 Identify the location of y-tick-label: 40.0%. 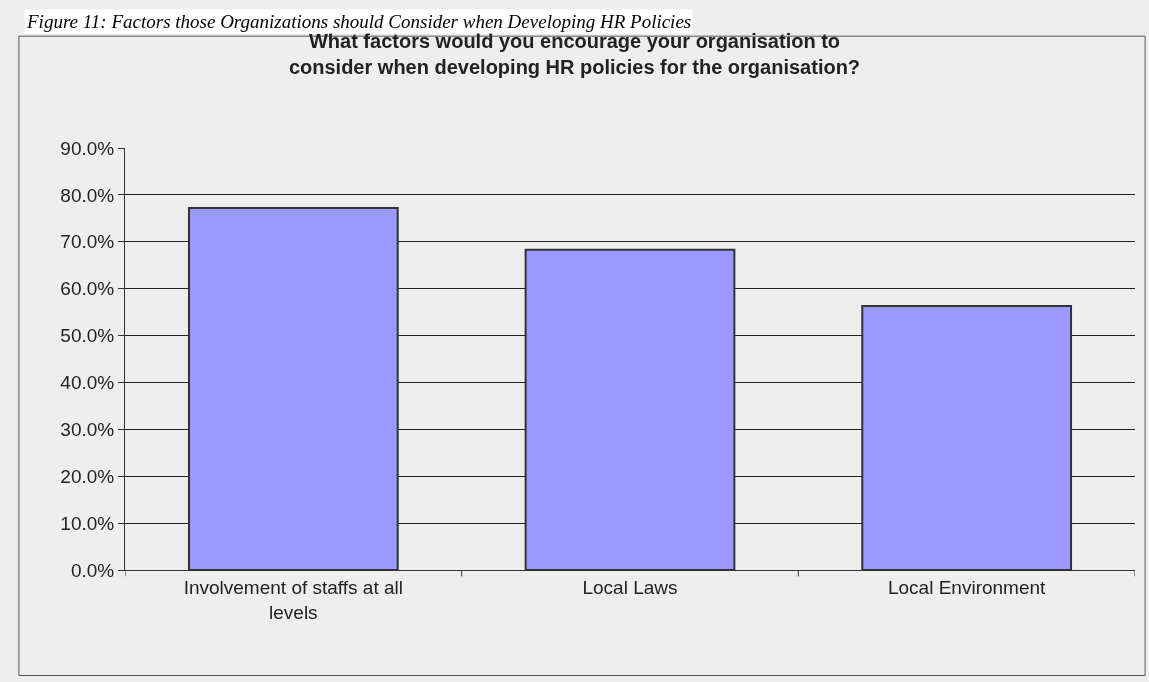
(87, 383).